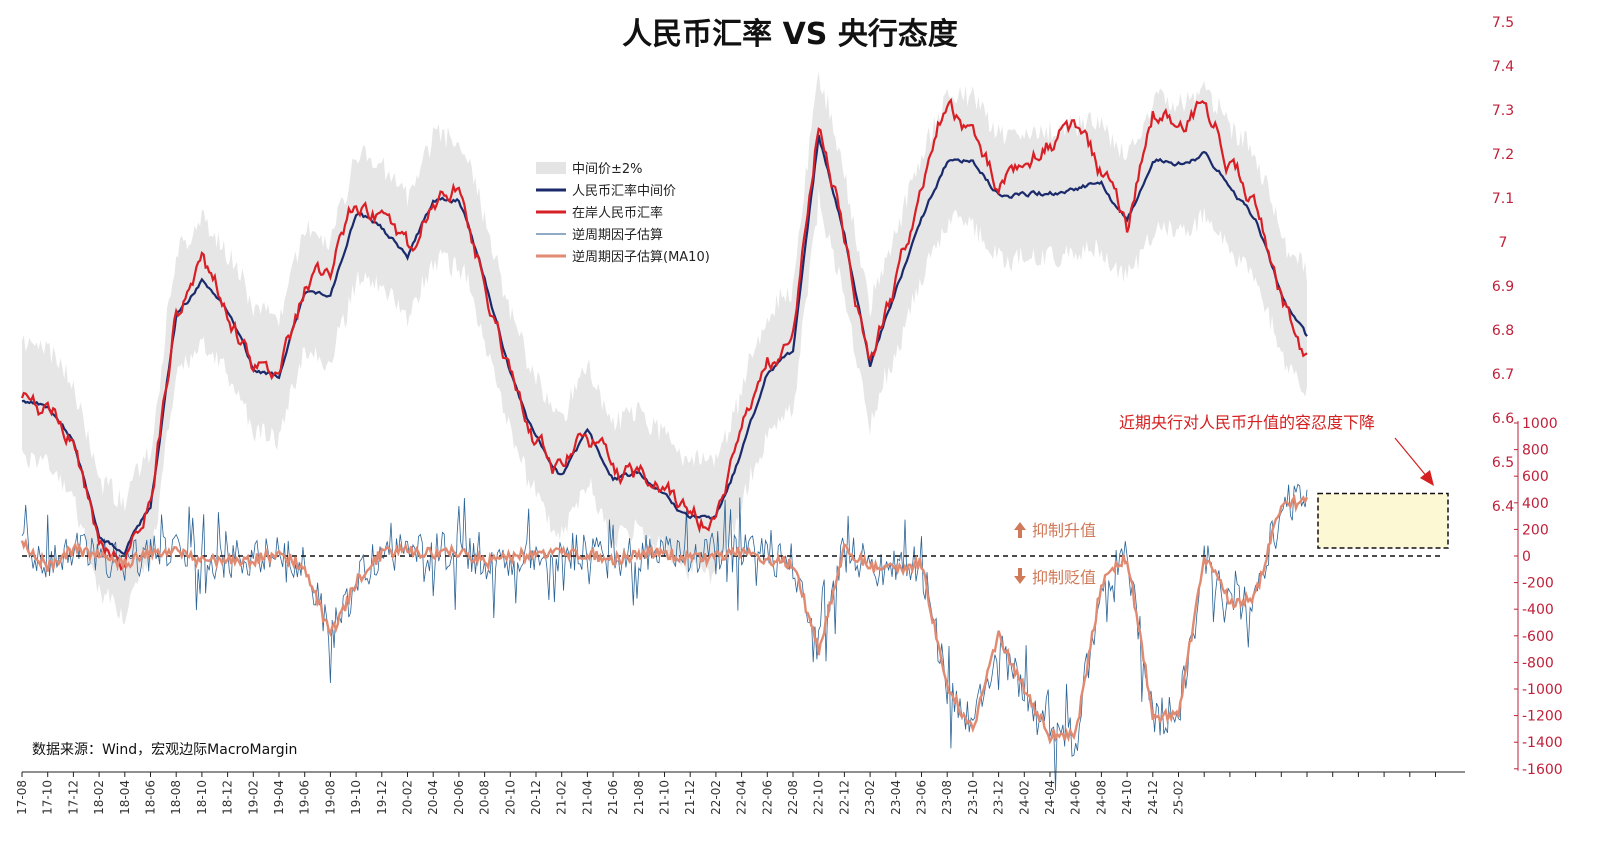 This screenshot has width=1620, height=862. I want to click on legend-label: 逆周期因子估算(MA10), so click(641, 257).